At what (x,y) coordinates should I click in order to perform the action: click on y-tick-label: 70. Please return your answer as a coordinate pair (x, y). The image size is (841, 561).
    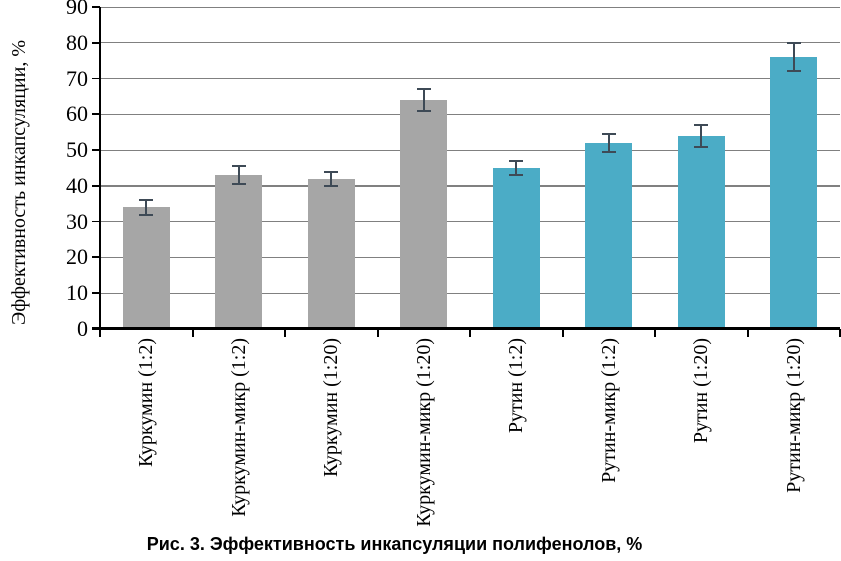
    Looking at the image, I should click on (77, 78).